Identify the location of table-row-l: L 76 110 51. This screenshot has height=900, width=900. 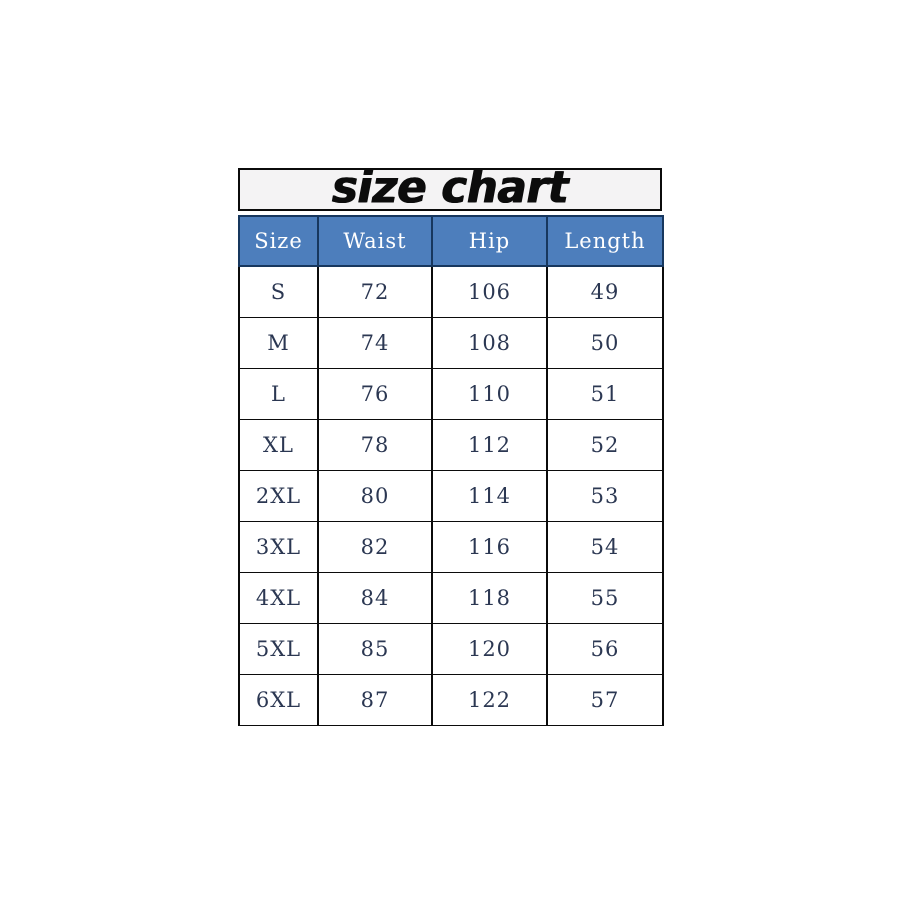
(451, 394).